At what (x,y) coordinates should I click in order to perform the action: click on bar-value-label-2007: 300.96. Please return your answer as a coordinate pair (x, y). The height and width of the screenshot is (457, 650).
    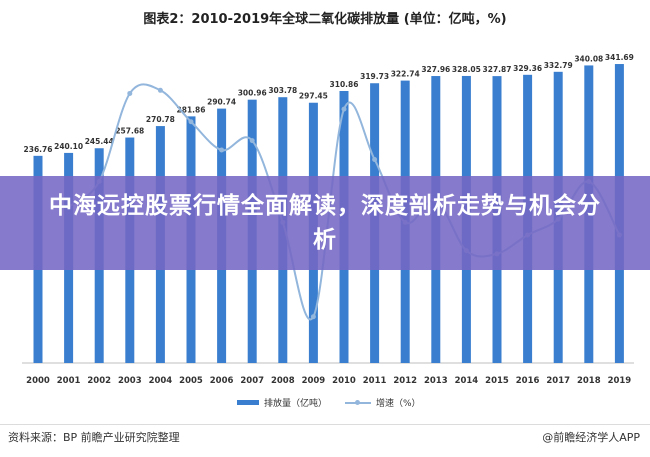
    Looking at the image, I should click on (252, 93).